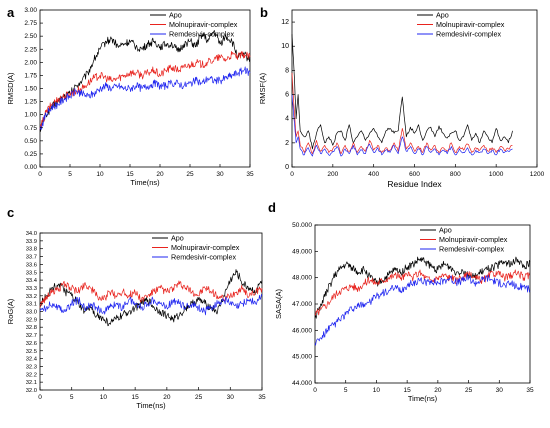  I want to click on y-tick-label: 6, so click(287, 95).